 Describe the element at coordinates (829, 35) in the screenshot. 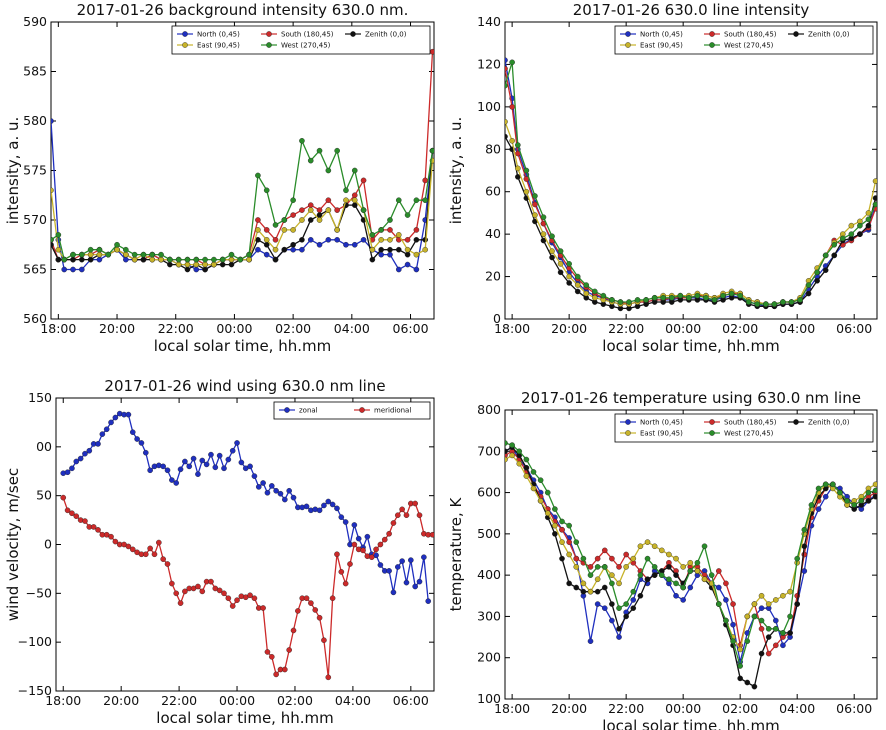

I see `legend-label: Zenith (0,0)` at that location.